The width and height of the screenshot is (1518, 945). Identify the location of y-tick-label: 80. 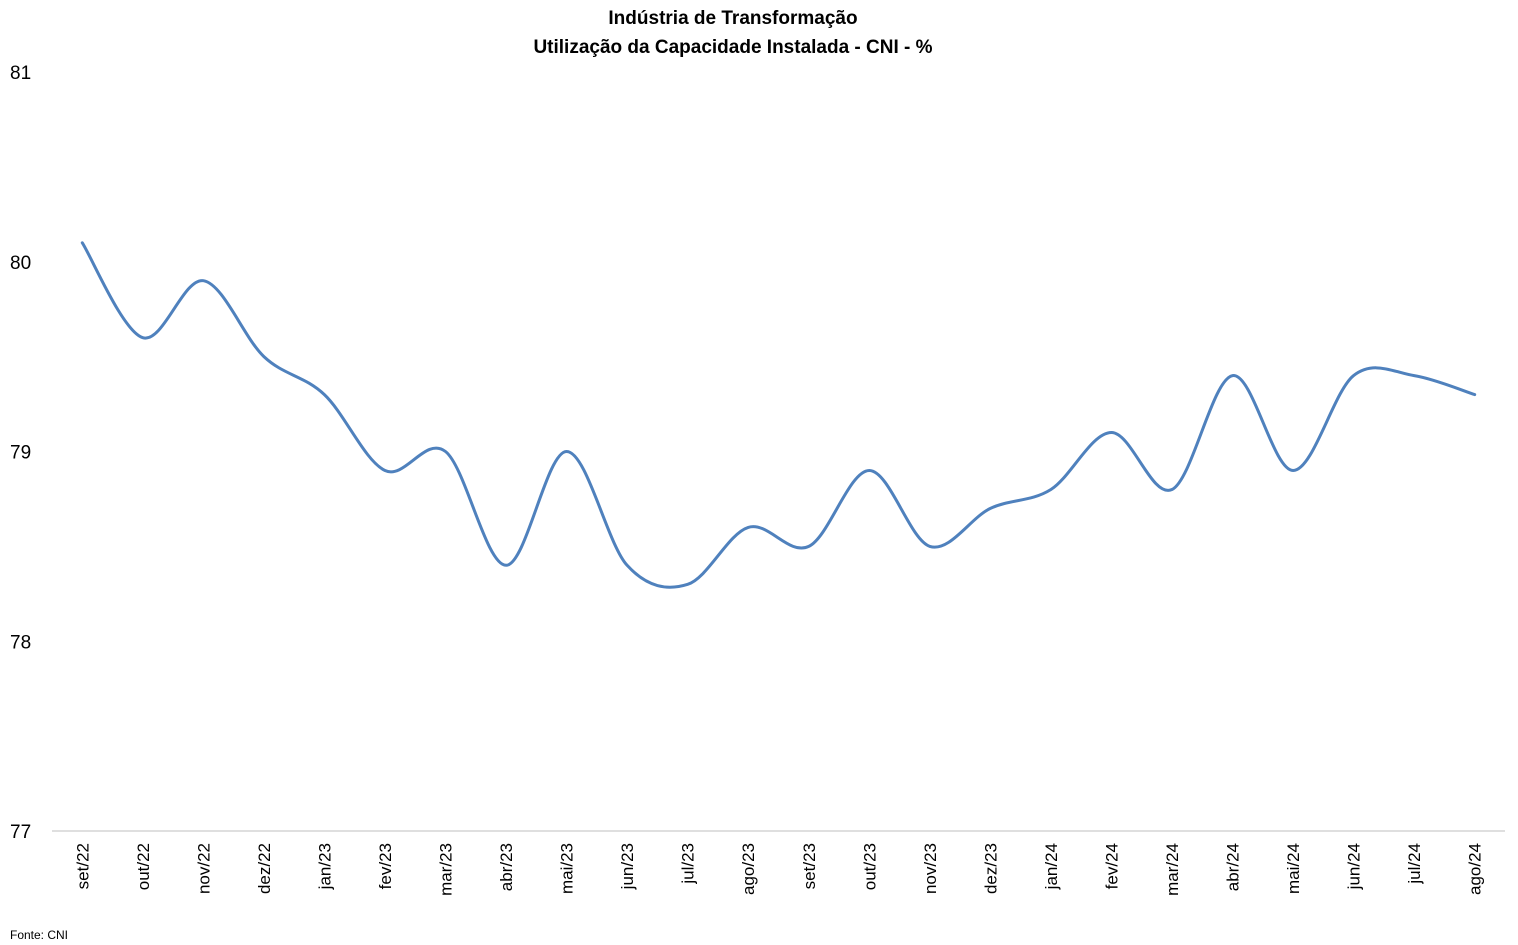
(20, 263).